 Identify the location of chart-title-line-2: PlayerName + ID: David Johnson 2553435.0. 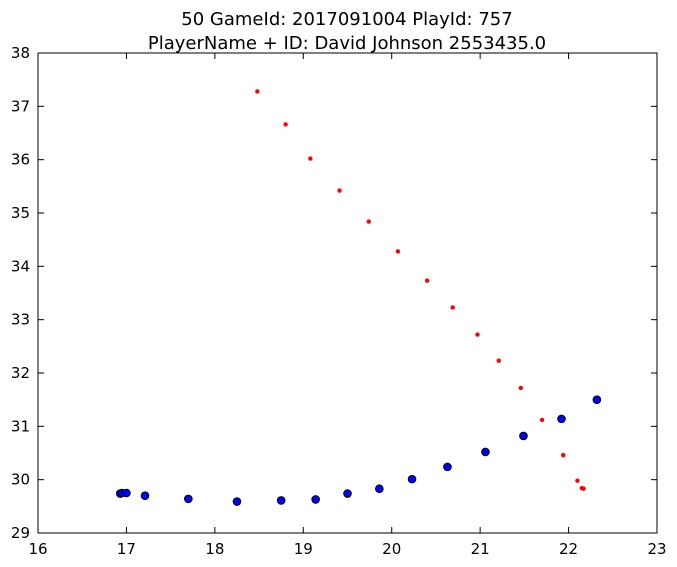
(347, 43).